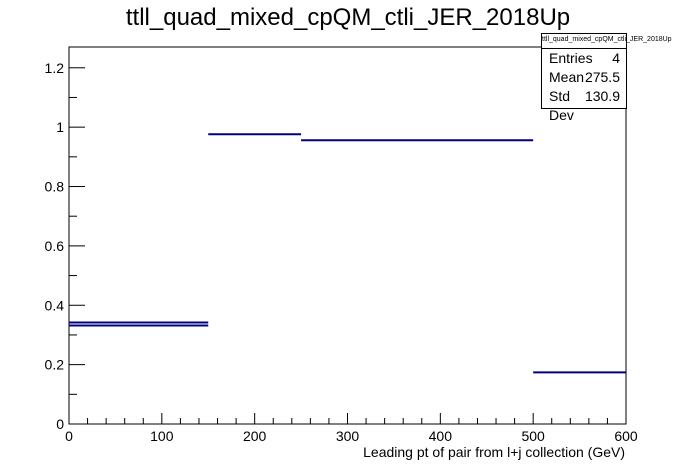  What do you see at coordinates (602, 77) in the screenshot?
I see `mean-value: 275.5` at bounding box center [602, 77].